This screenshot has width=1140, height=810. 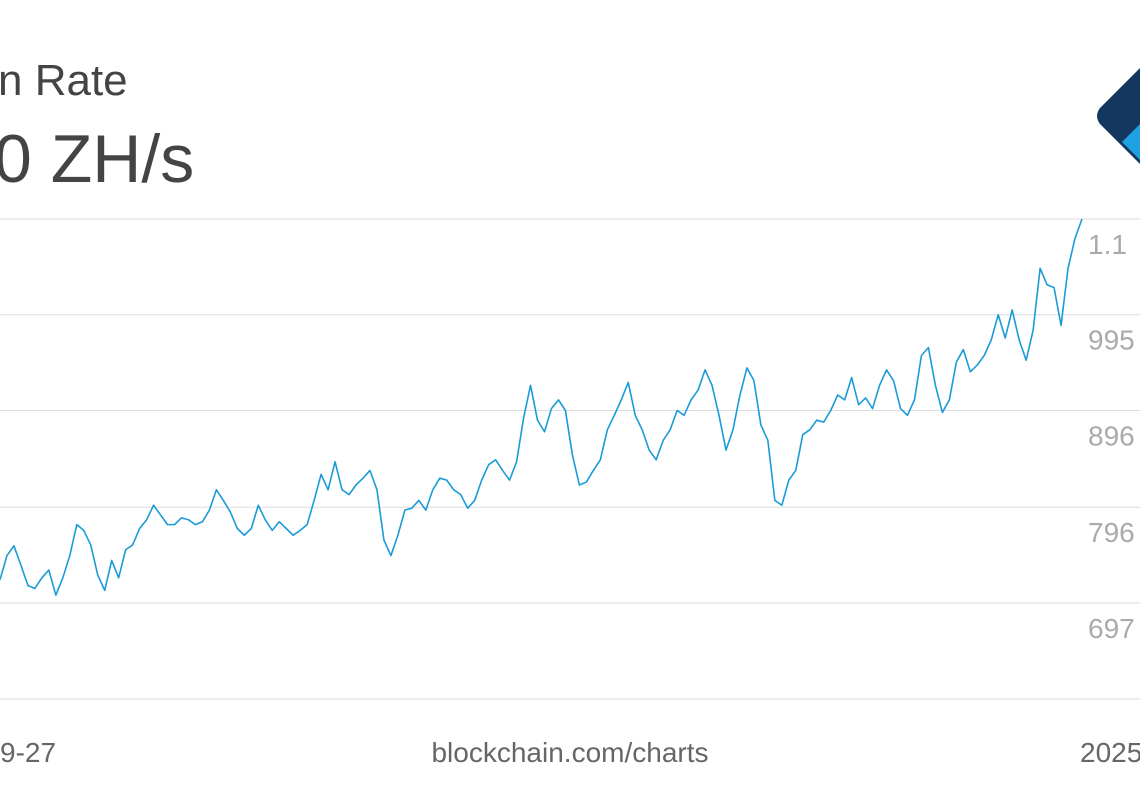 What do you see at coordinates (1118, 116) in the screenshot?
I see `logo` at bounding box center [1118, 116].